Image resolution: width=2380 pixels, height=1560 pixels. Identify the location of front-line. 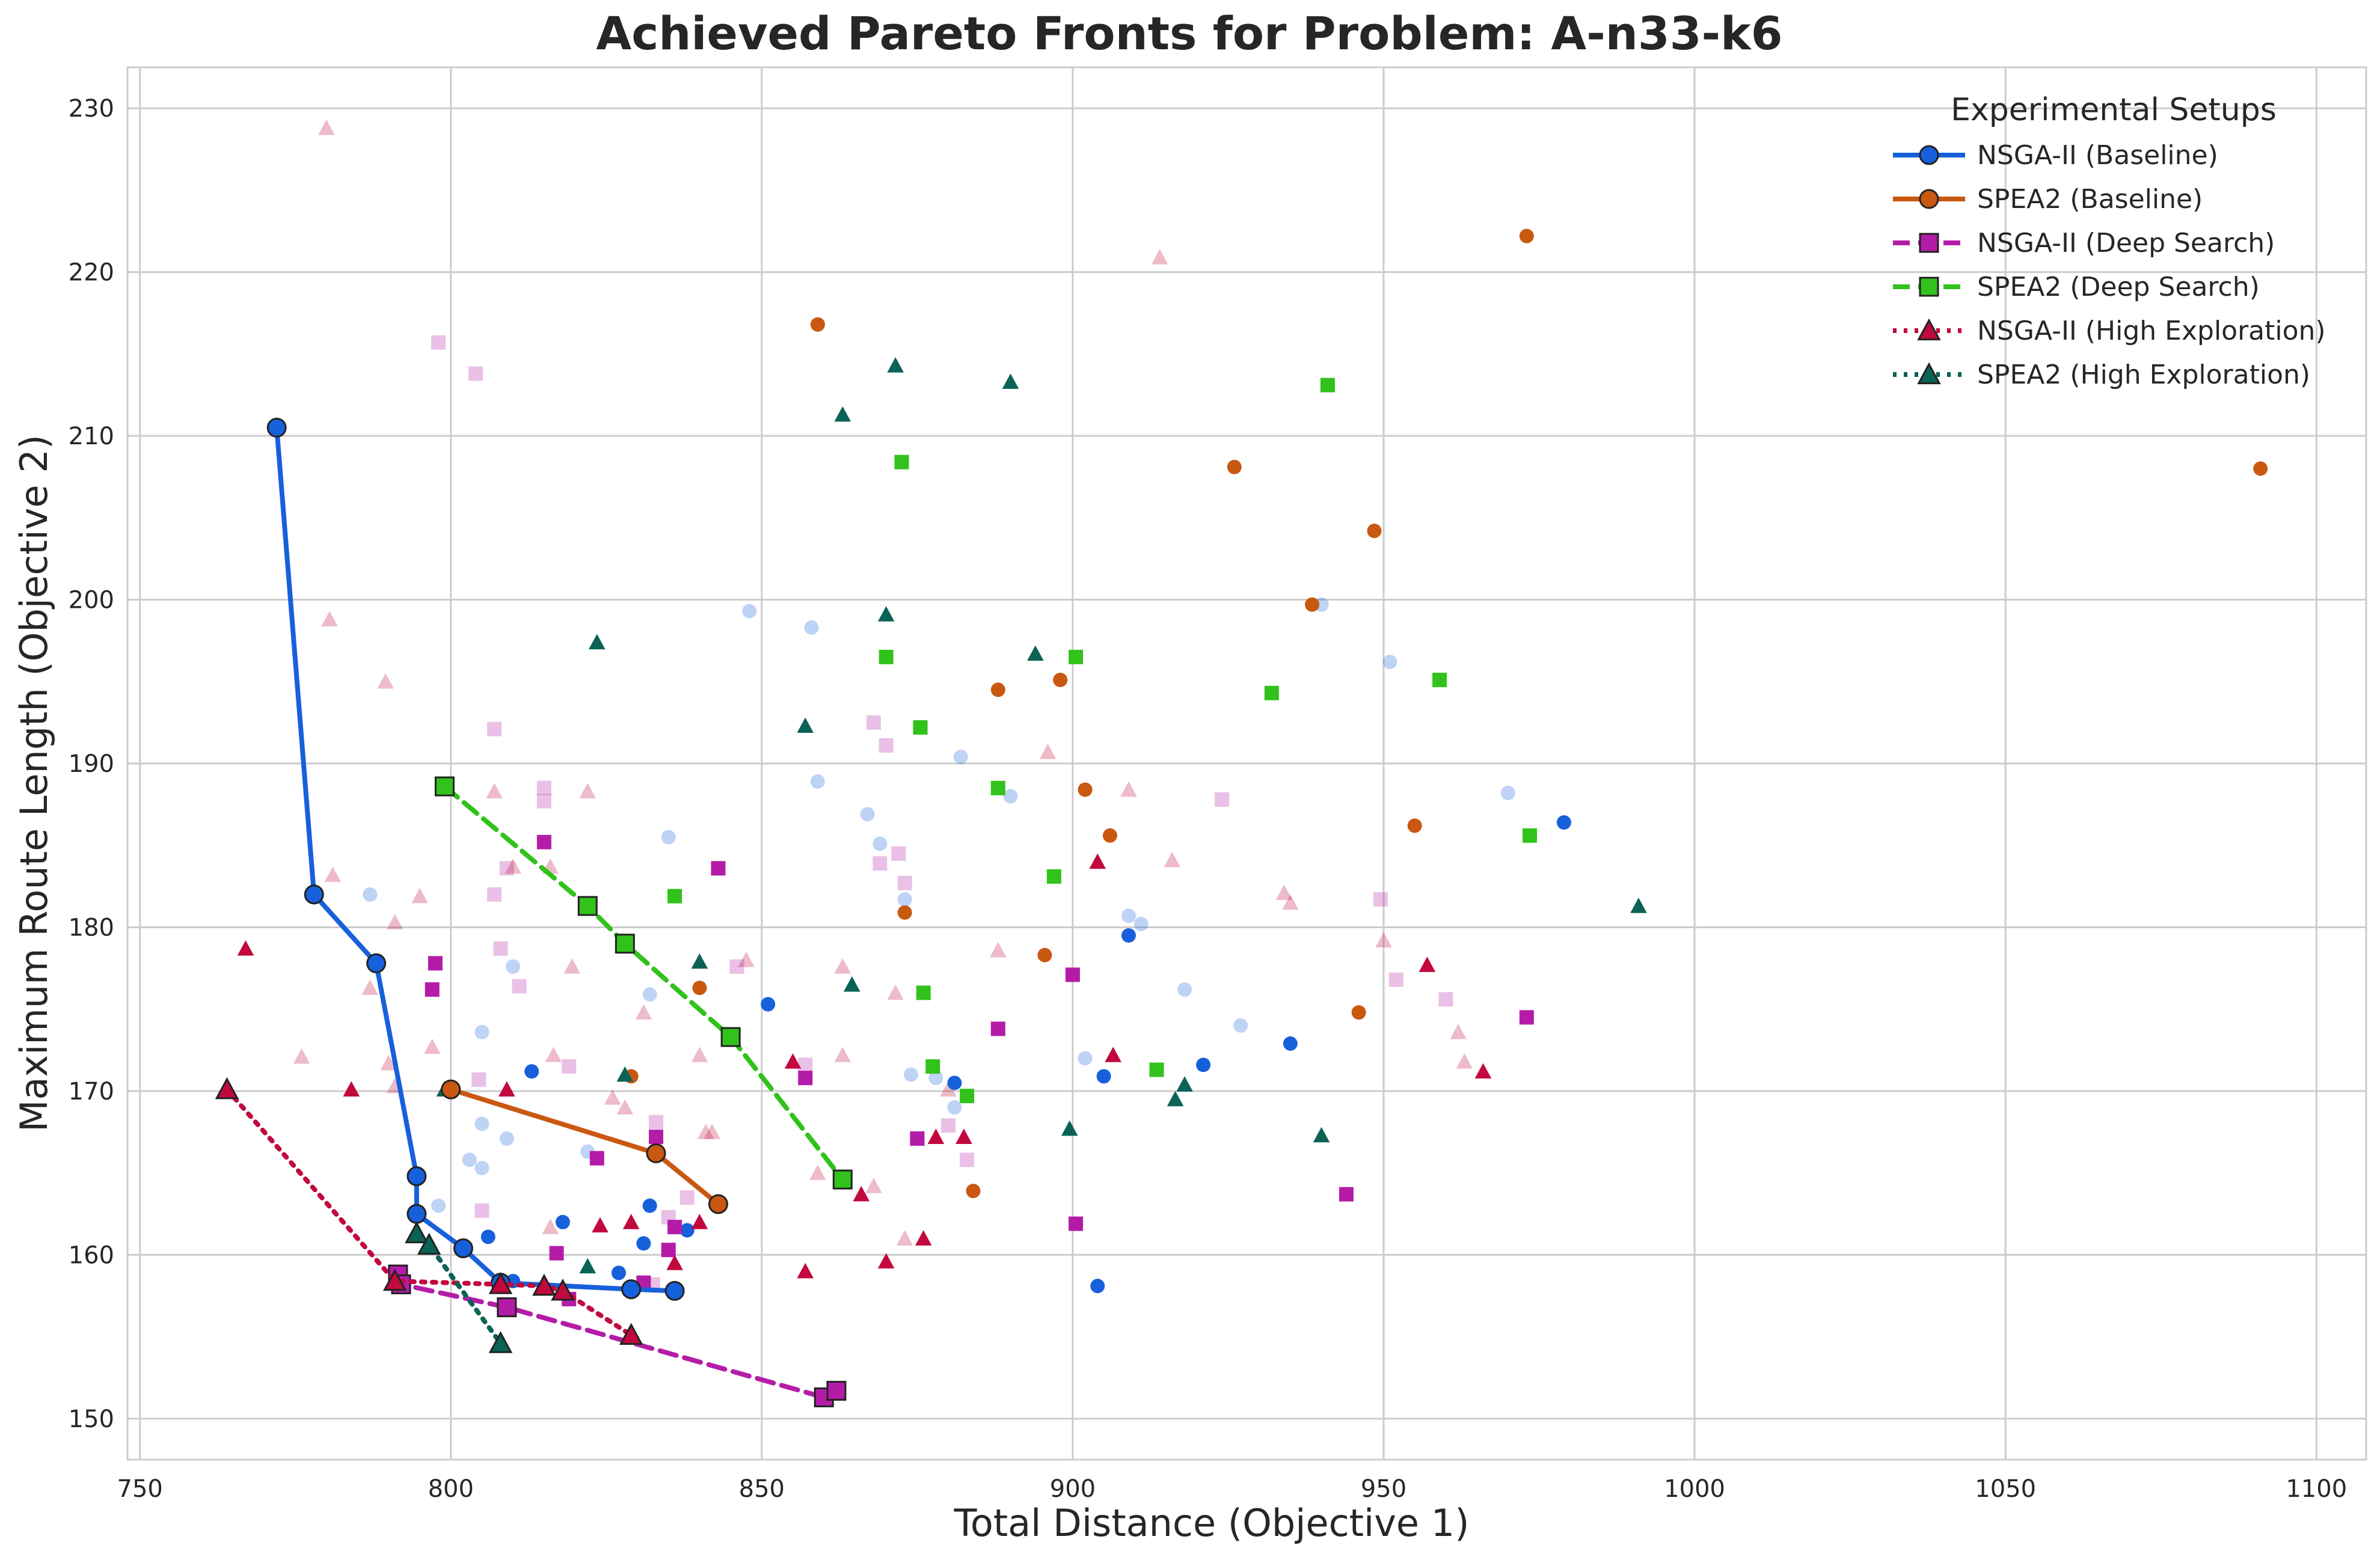
(429, 1213).